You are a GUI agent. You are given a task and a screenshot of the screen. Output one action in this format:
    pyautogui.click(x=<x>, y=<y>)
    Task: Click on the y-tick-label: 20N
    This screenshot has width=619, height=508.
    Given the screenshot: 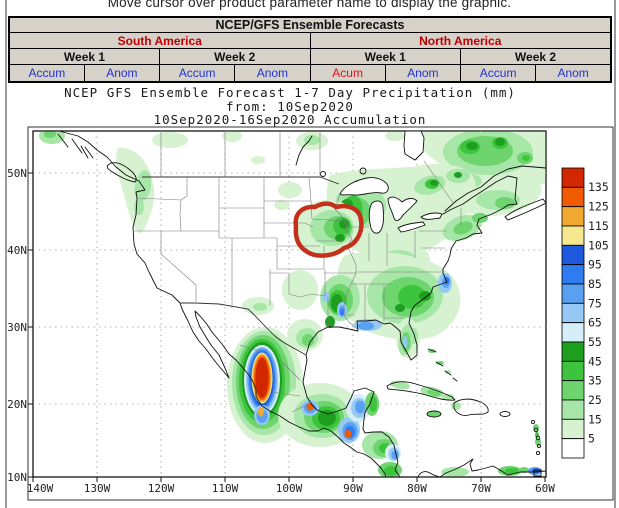 What is the action you would take?
    pyautogui.click(x=17, y=404)
    